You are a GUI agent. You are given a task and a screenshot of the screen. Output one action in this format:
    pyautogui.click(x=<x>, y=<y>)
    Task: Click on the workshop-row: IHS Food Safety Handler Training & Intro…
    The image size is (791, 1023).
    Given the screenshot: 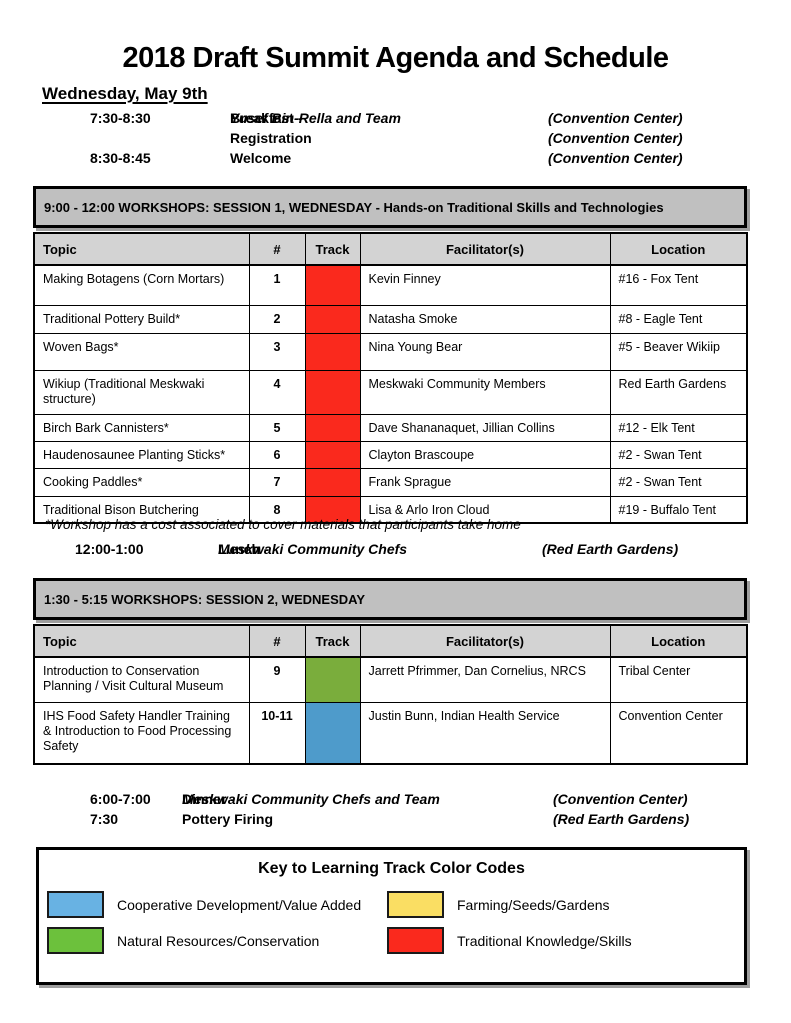 What is the action you would take?
    pyautogui.click(x=390, y=733)
    